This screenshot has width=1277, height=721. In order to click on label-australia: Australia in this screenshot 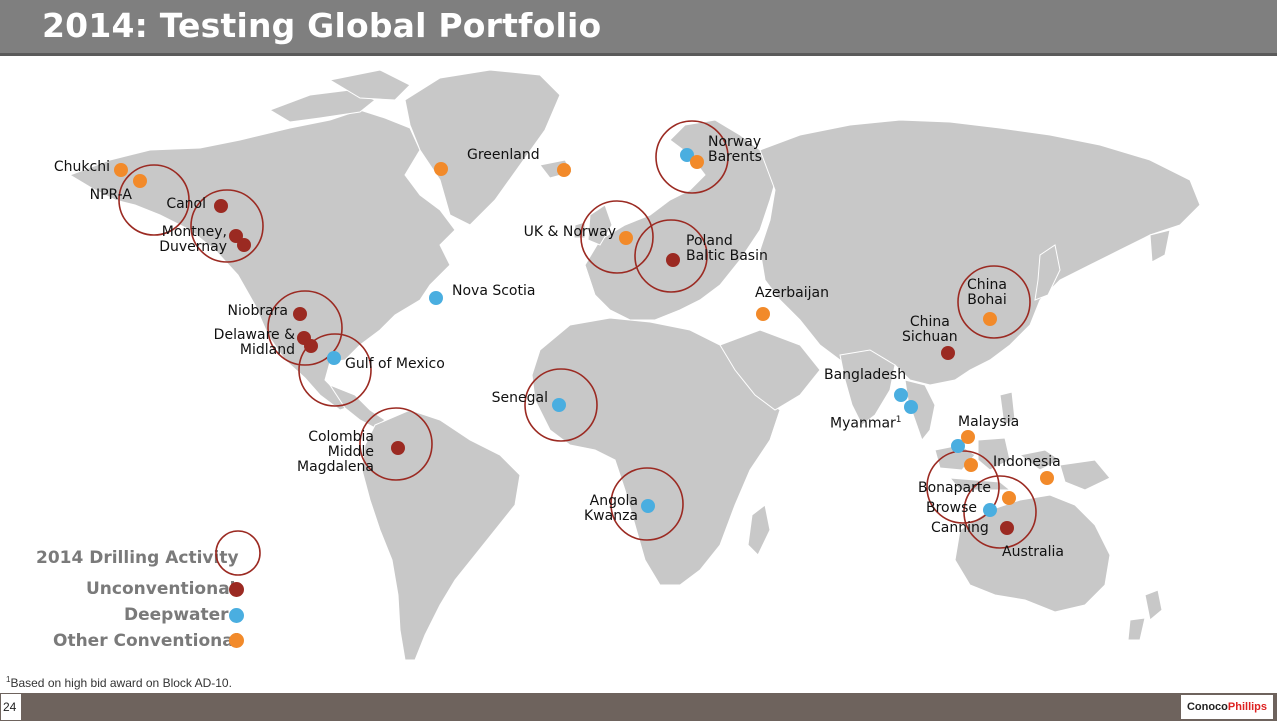, I will do `click(1033, 552)`.